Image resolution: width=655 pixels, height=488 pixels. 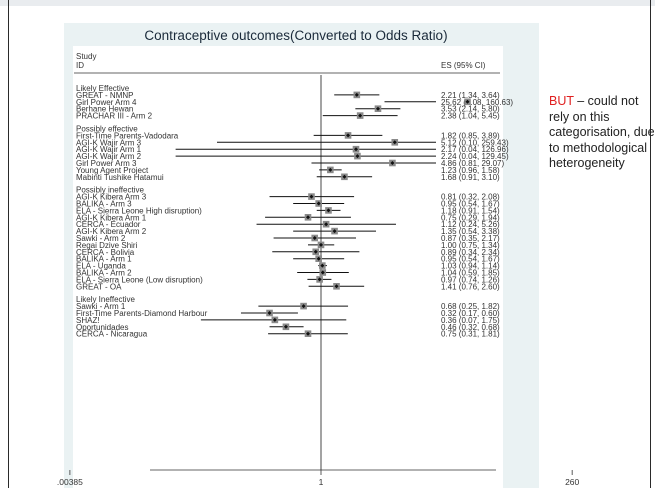 What do you see at coordinates (470, 306) in the screenshot?
I see `effect-size-label: 0.68 (0.25, 1.82)` at bounding box center [470, 306].